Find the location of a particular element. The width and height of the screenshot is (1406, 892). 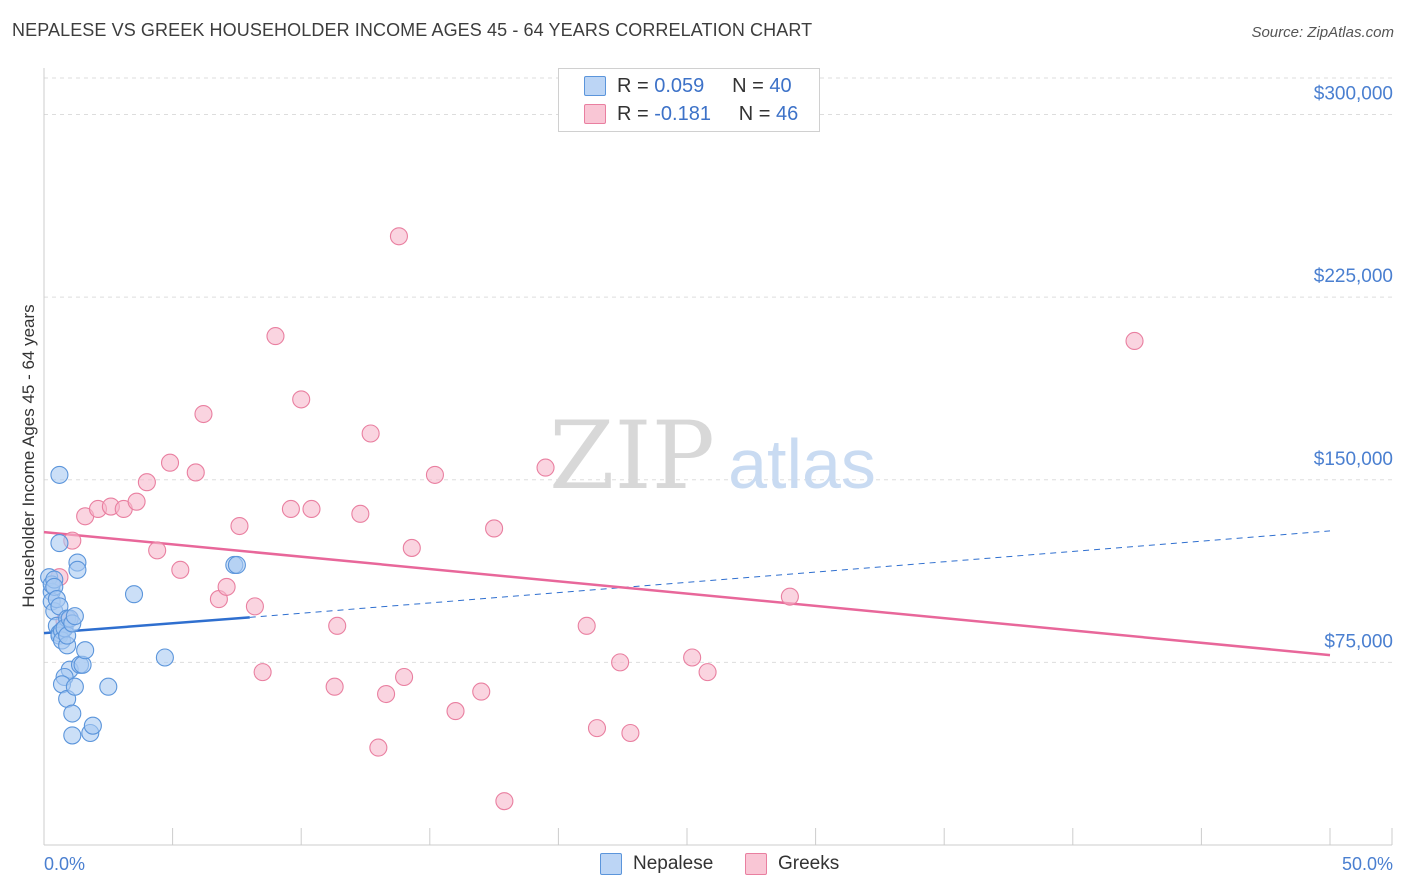

legend-n-value: 46 is located at coordinates (787, 113).